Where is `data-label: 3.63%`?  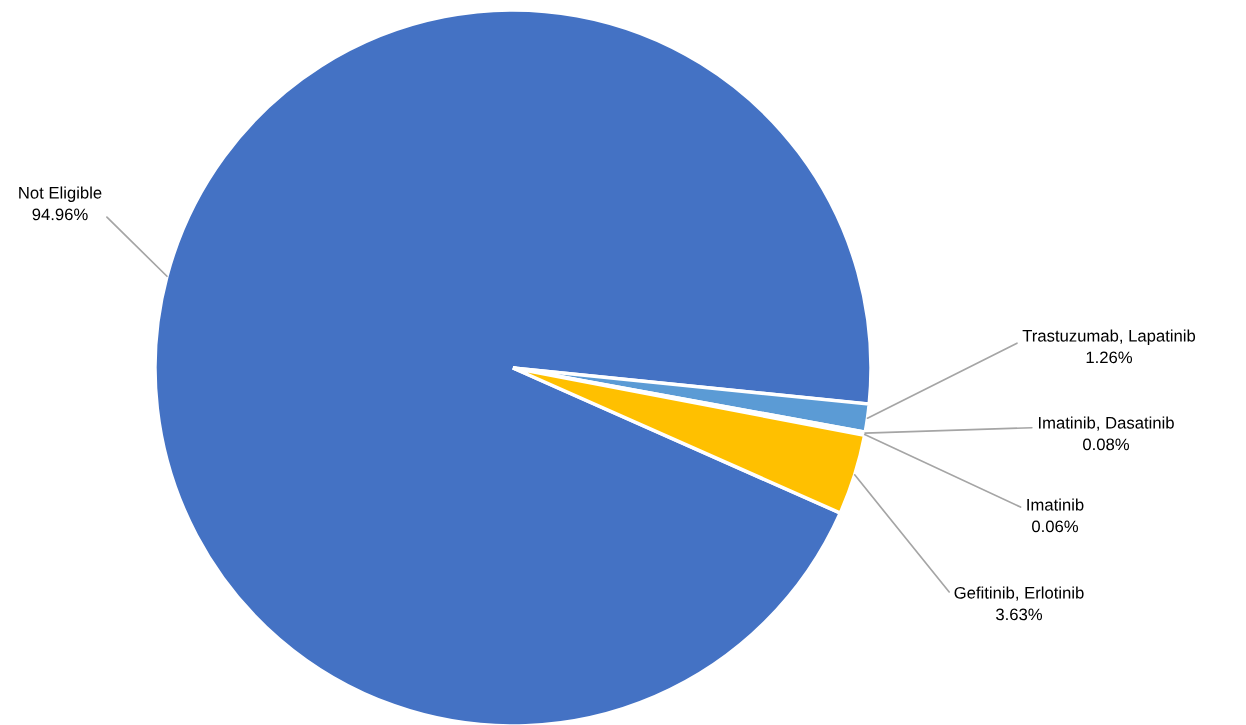 data-label: 3.63% is located at coordinates (1019, 614).